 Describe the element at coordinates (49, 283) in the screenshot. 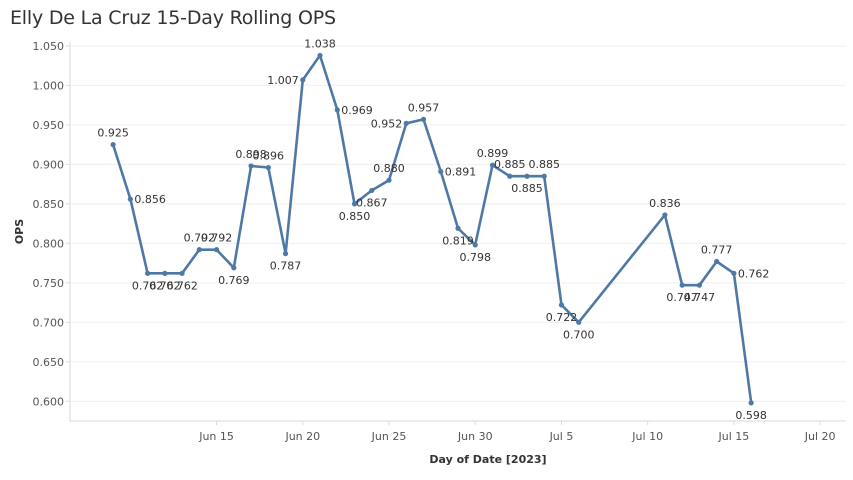

I see `y-tick-label: 0.750` at that location.